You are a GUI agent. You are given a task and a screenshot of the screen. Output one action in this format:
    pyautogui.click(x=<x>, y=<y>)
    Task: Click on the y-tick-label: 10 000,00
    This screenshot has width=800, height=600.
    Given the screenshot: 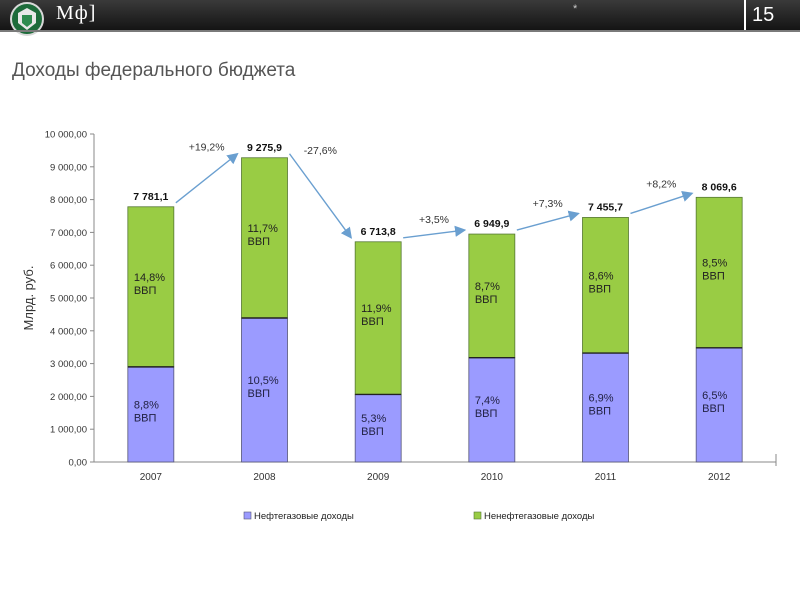 What is the action you would take?
    pyautogui.click(x=66, y=135)
    